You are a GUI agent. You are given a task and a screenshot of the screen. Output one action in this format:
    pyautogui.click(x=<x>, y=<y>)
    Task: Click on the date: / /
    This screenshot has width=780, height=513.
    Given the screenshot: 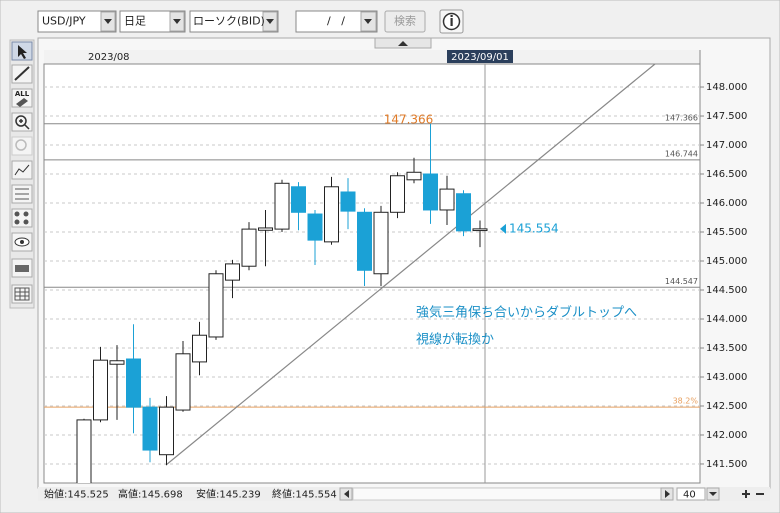 What is the action you would take?
    pyautogui.click(x=336, y=21)
    